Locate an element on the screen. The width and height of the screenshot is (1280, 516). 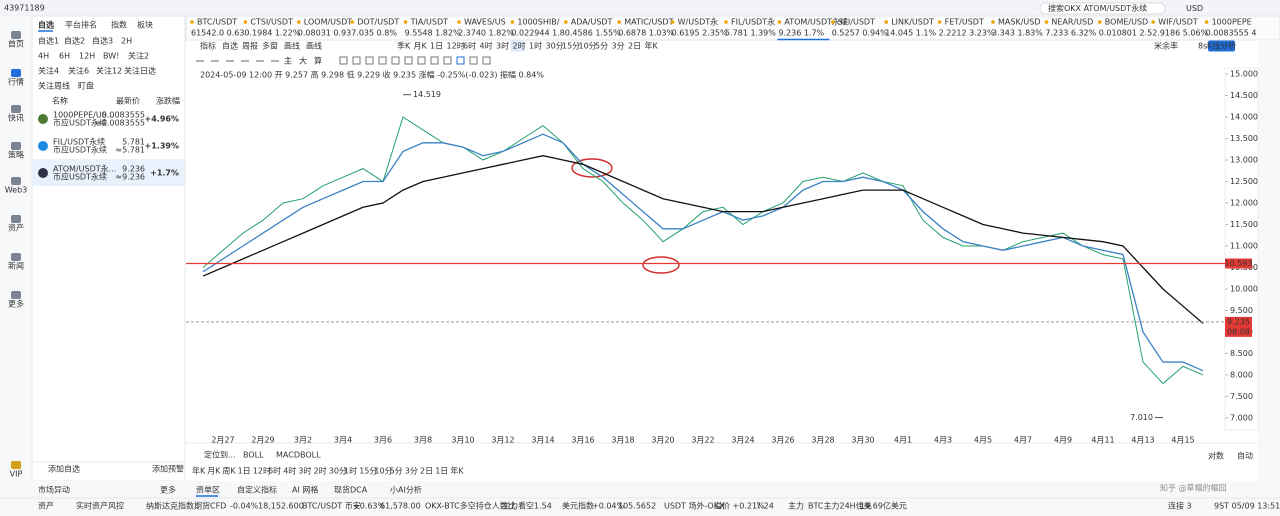
ticker-name: NEAR/USD is located at coordinates (1072, 22).